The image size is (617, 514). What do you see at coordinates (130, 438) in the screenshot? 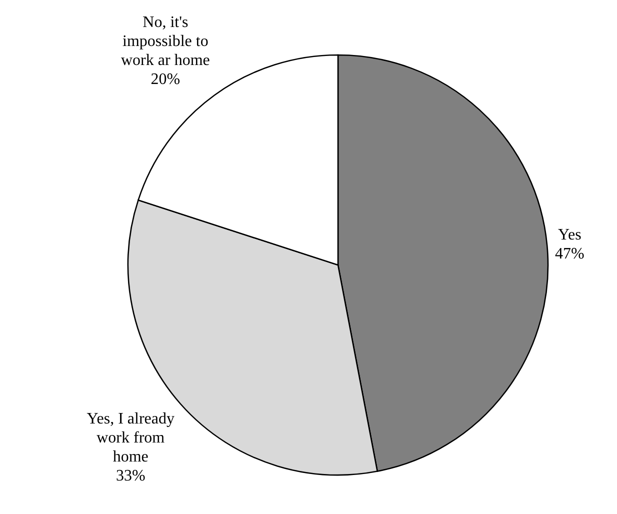
I see `slice-label: Yes, I already work from home` at bounding box center [130, 438].